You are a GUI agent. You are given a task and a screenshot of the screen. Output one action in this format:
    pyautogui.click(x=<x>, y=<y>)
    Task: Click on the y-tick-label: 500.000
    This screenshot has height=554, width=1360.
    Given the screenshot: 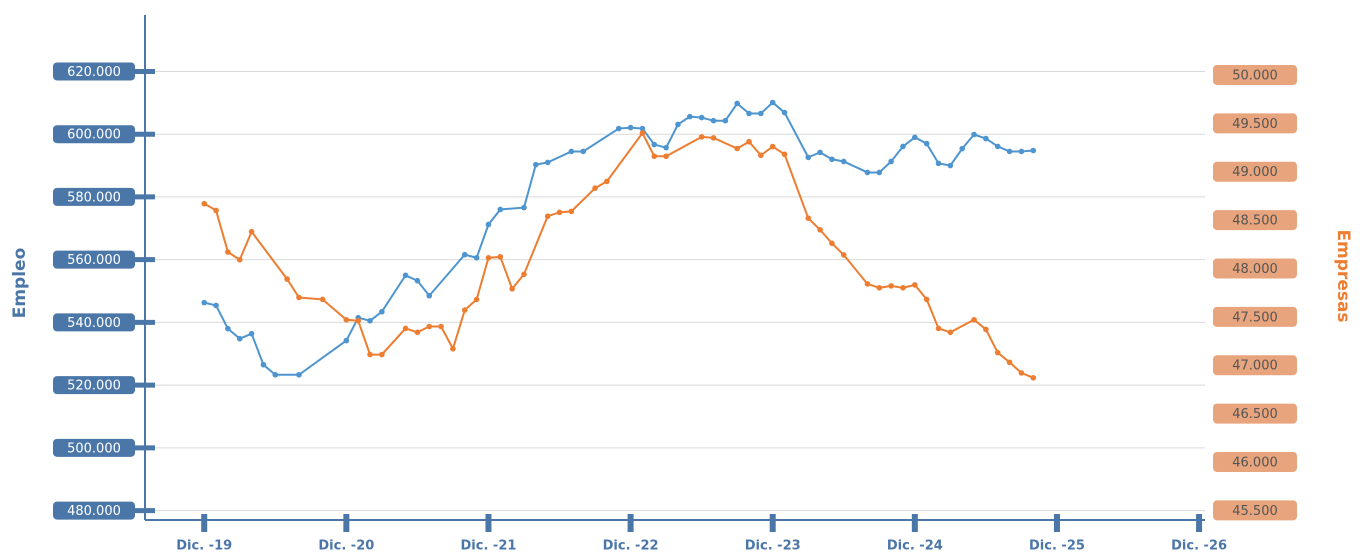 What is the action you would take?
    pyautogui.click(x=94, y=448)
    